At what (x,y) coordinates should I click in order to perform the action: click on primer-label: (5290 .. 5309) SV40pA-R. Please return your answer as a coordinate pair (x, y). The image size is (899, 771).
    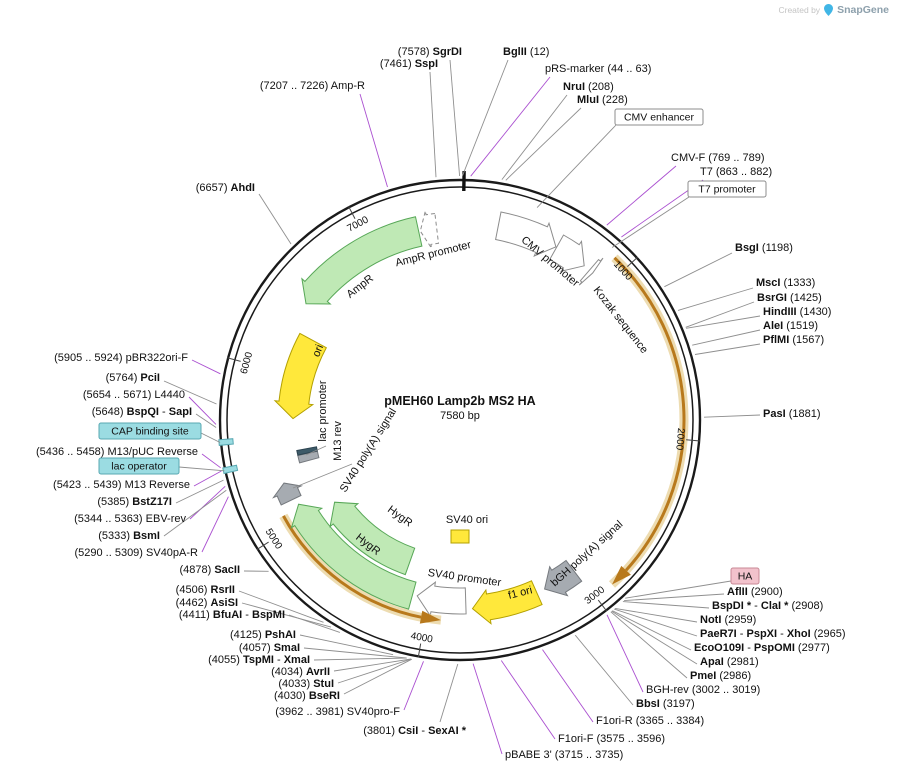
    Looking at the image, I should click on (136, 553).